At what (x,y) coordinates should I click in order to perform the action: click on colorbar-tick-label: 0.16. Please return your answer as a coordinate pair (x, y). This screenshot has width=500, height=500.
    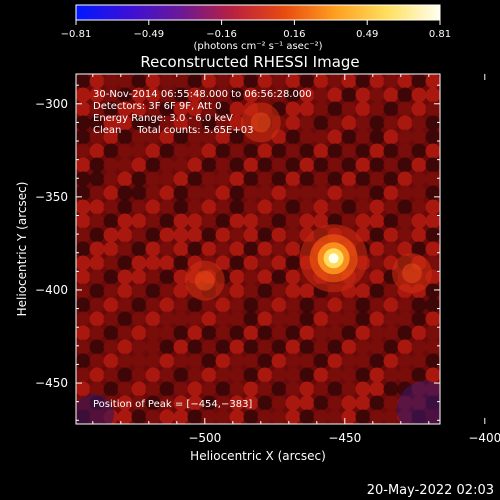
    Looking at the image, I should click on (294, 34).